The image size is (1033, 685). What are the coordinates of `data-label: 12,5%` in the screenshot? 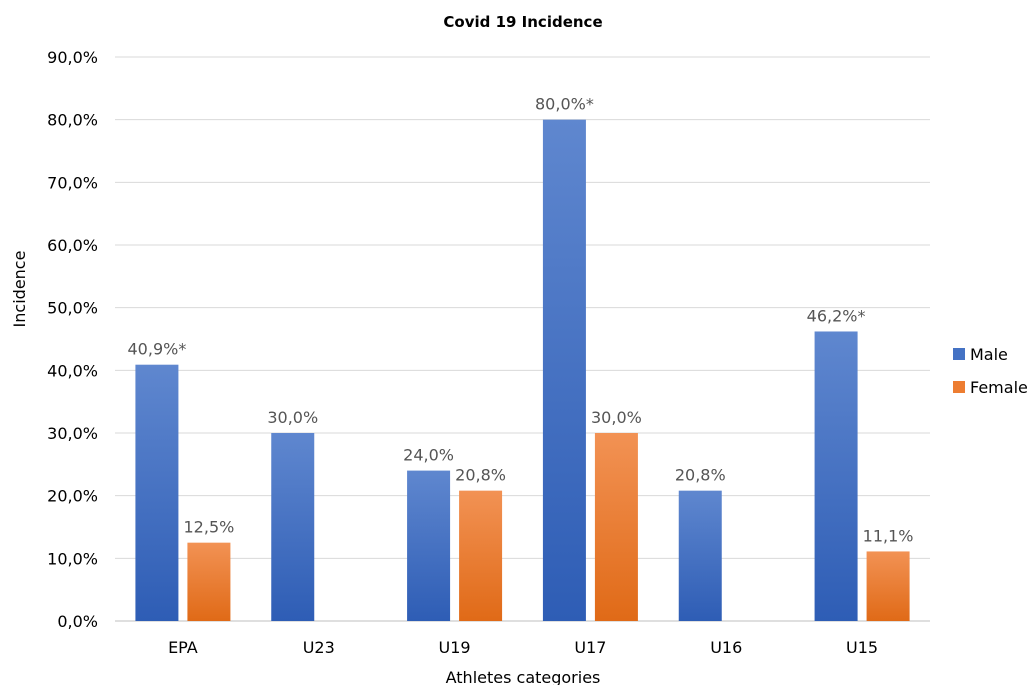 It's located at (209, 527).